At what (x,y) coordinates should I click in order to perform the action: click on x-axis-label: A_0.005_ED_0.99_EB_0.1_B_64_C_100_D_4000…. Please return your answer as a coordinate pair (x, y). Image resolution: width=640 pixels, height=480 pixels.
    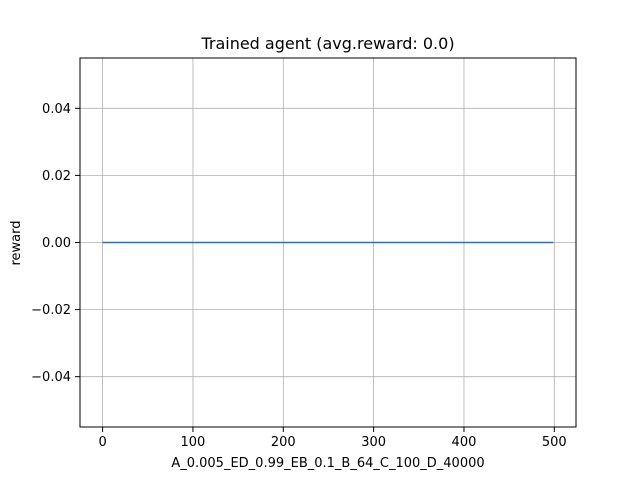
    Looking at the image, I should click on (327, 463).